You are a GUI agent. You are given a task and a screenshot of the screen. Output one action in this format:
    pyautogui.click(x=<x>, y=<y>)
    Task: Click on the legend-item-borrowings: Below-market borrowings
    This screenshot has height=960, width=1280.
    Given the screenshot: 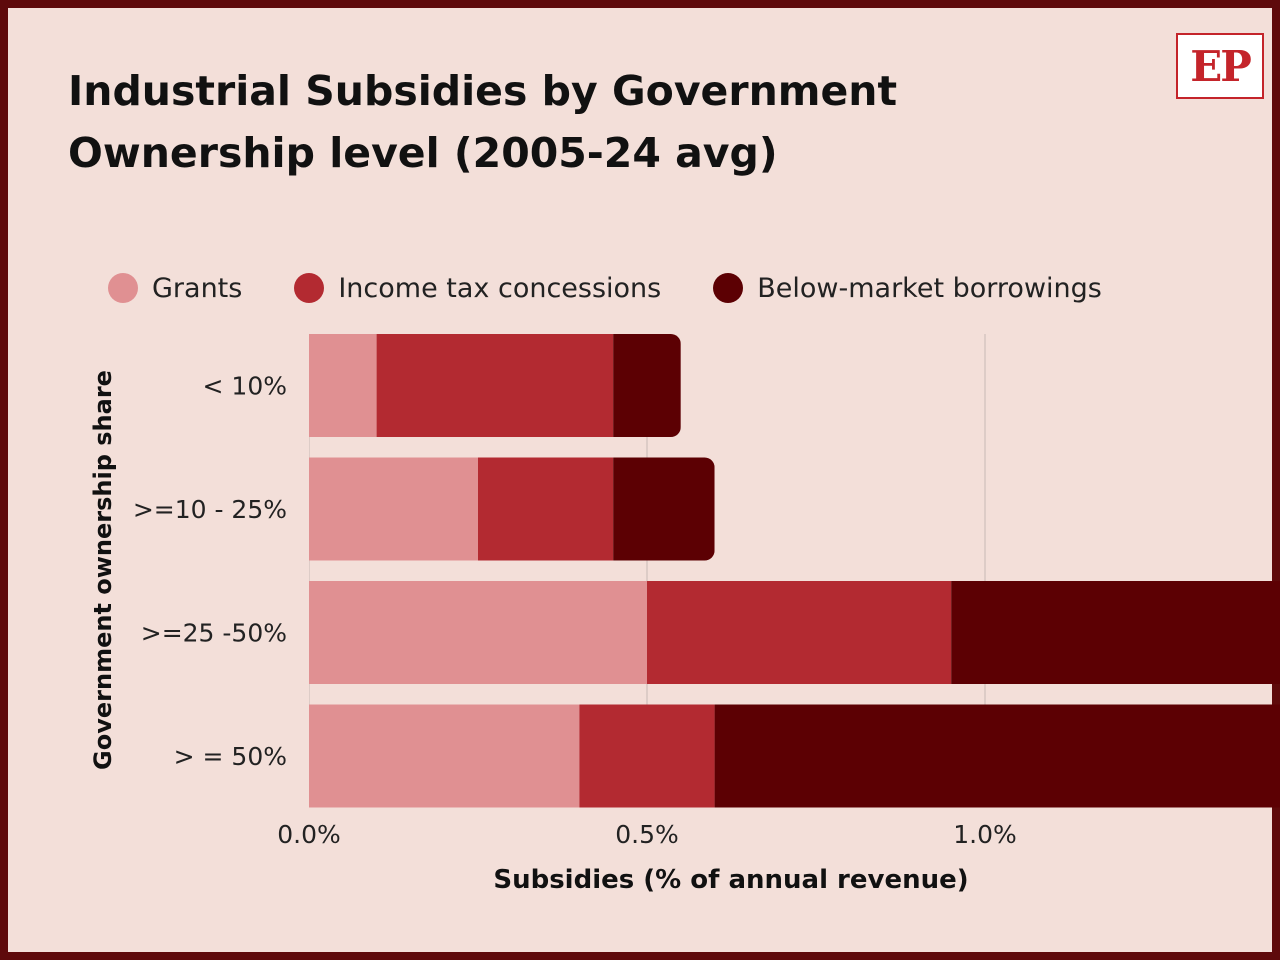 What is the action you would take?
    pyautogui.click(x=907, y=288)
    